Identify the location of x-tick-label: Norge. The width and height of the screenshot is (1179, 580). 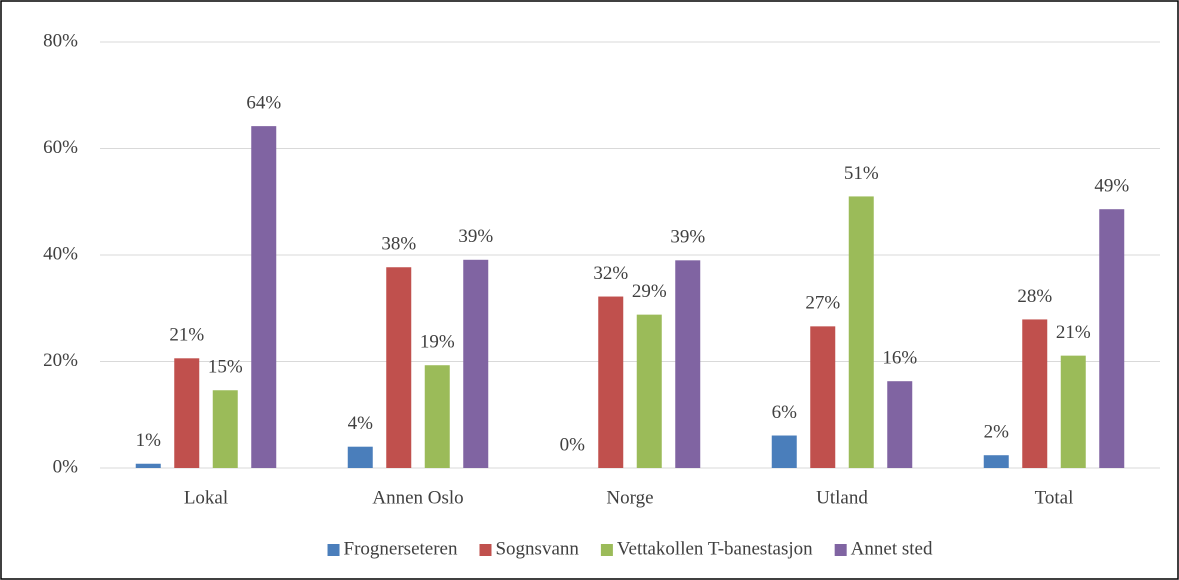
(629, 497).